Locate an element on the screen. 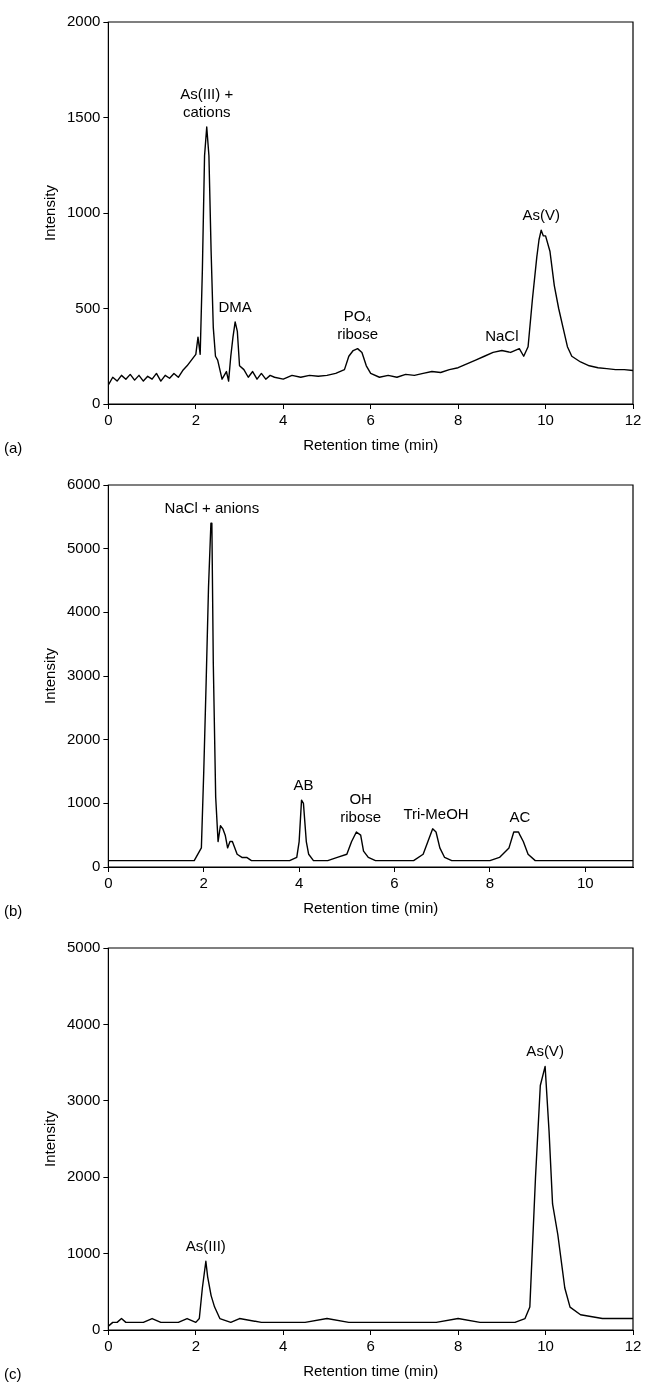 The image size is (645, 1390). text: (b) is located at coordinates (13, 911).